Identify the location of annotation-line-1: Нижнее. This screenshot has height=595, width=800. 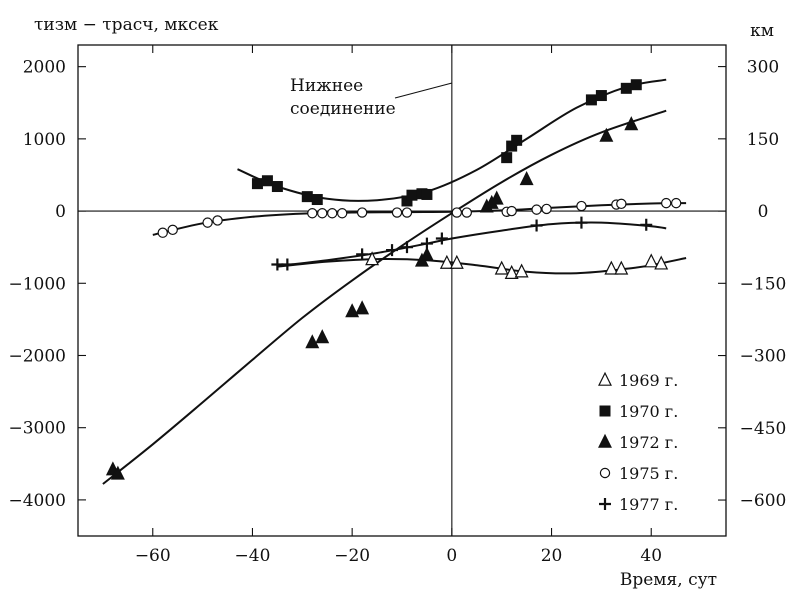
(326, 86).